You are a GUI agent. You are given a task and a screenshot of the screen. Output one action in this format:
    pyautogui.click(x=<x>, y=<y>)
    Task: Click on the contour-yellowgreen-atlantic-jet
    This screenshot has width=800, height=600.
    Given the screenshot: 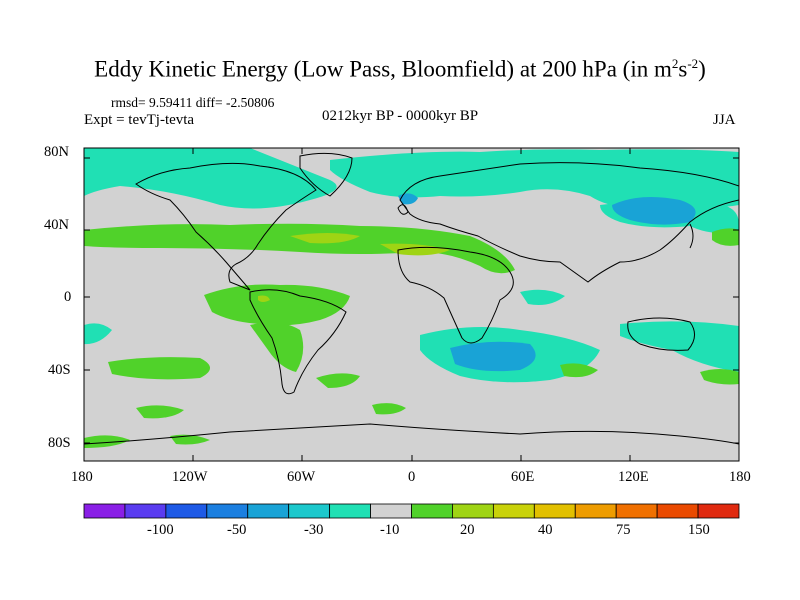 What is the action you would take?
    pyautogui.click(x=415, y=249)
    